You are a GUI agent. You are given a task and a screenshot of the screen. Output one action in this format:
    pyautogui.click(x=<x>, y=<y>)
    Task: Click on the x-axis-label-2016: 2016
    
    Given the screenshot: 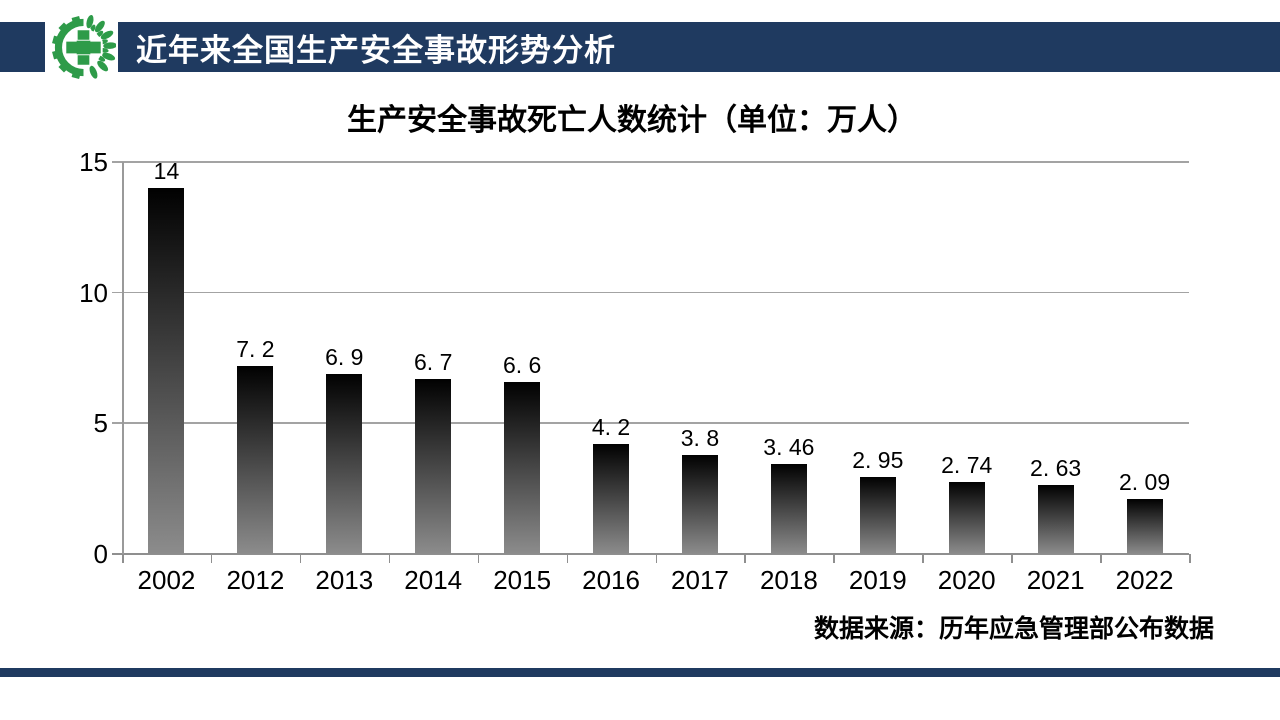 What is the action you would take?
    pyautogui.click(x=611, y=580)
    